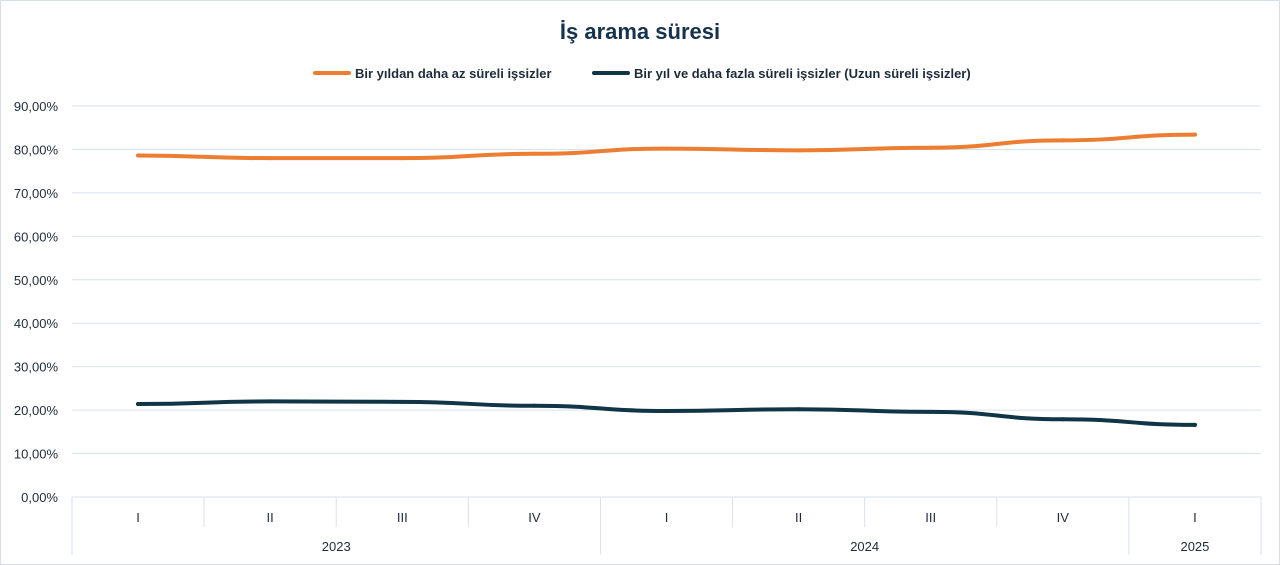  Describe the element at coordinates (36, 454) in the screenshot. I see `y-tick-label: 10,00%` at that location.